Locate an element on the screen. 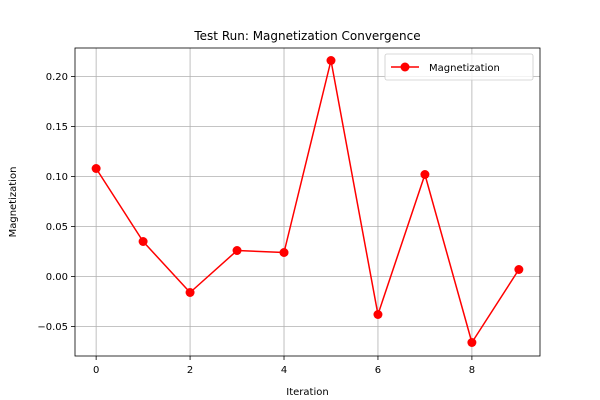 This screenshot has height=400, width=600. x-tick-label: 4 is located at coordinates (284, 370).